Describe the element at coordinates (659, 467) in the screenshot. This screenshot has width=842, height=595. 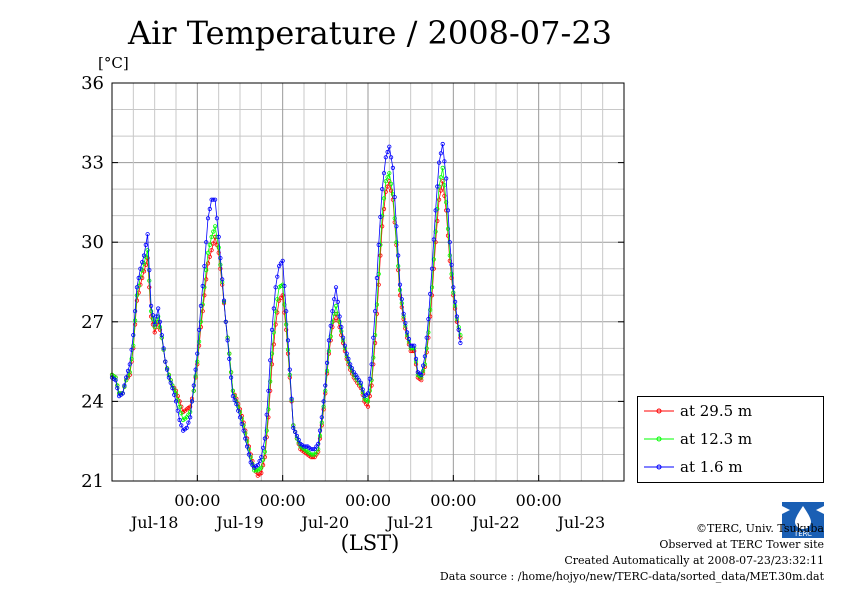
I see `legend-marker-blue` at that location.